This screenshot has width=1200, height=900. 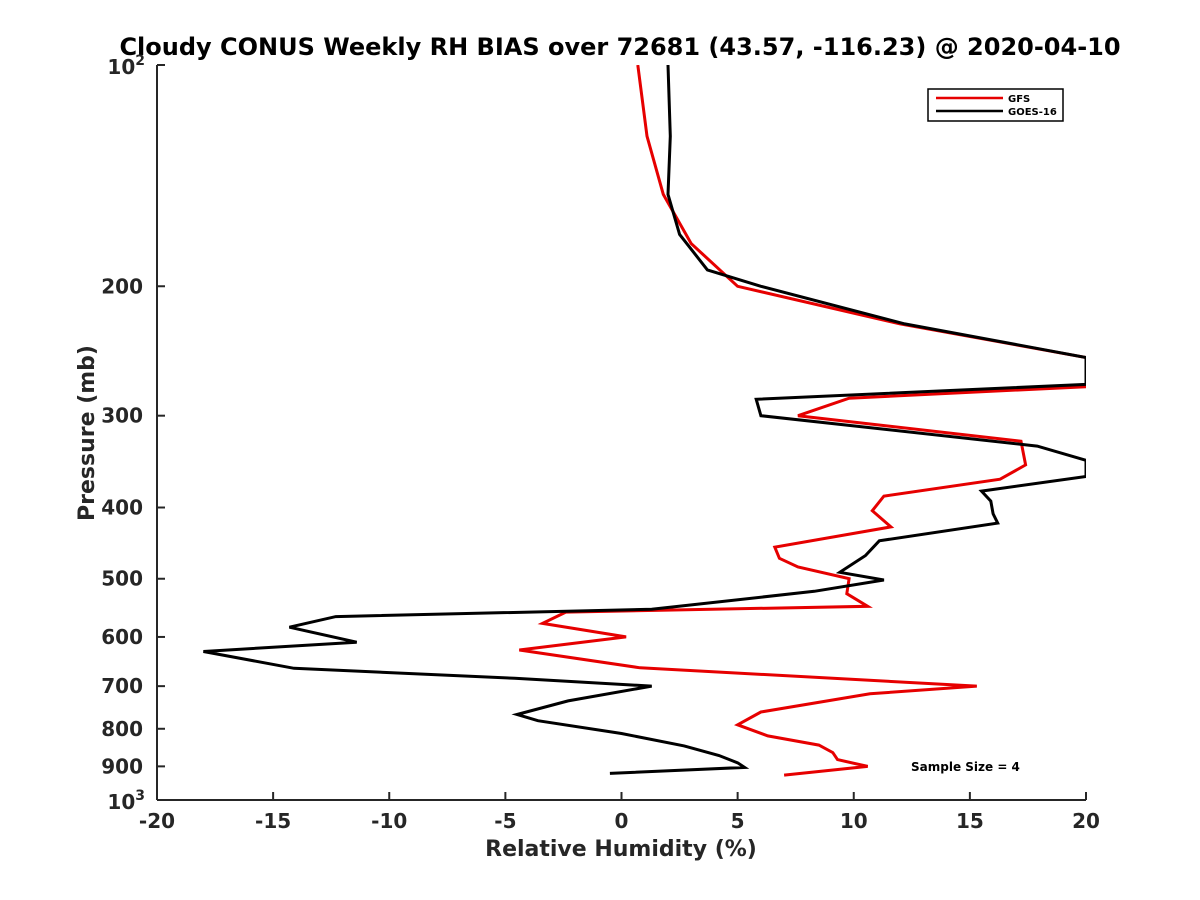 I want to click on x-tick-label: -20, so click(x=157, y=821).